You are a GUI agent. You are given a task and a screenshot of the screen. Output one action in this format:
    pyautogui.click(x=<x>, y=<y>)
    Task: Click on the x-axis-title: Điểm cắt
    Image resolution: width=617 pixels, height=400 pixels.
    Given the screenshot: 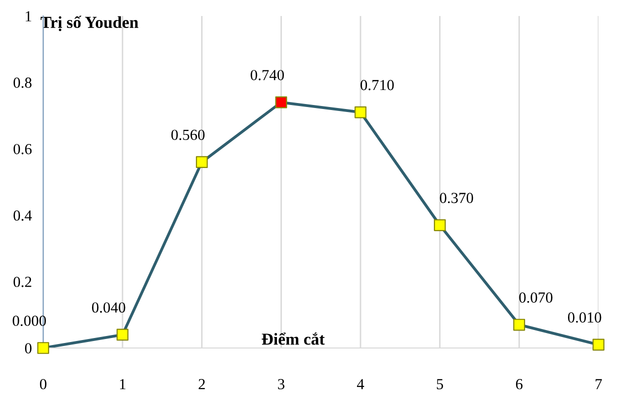 What is the action you would take?
    pyautogui.click(x=293, y=338)
    